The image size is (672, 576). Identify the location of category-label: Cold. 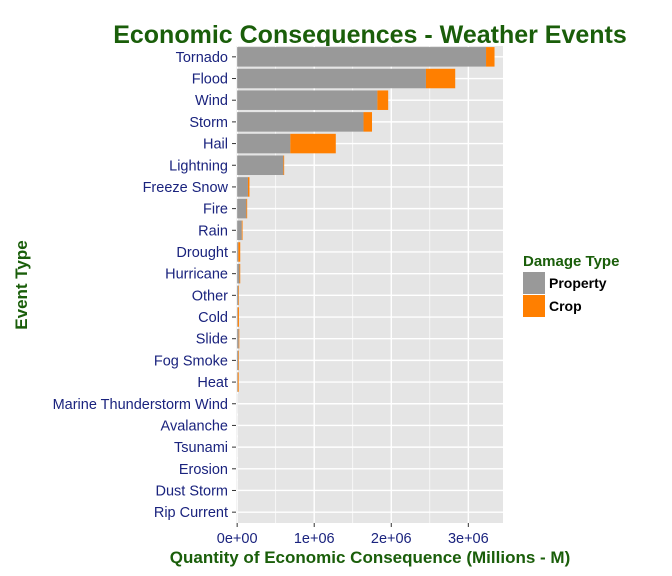
(213, 318).